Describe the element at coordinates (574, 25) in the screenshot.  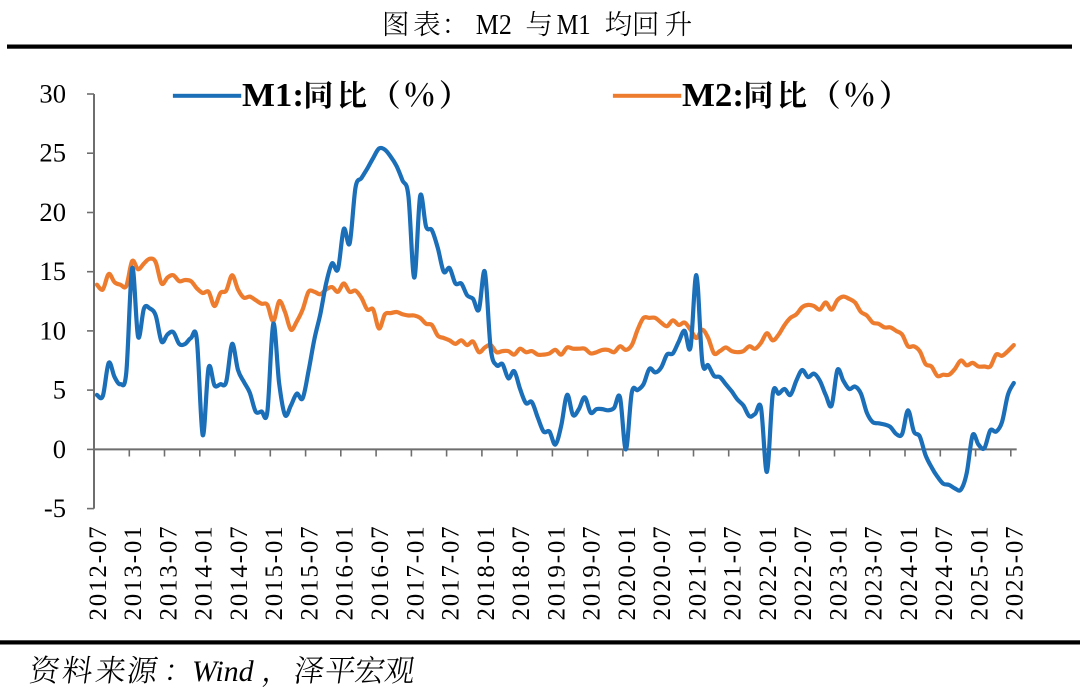
I see `svg-text: M1` at that location.